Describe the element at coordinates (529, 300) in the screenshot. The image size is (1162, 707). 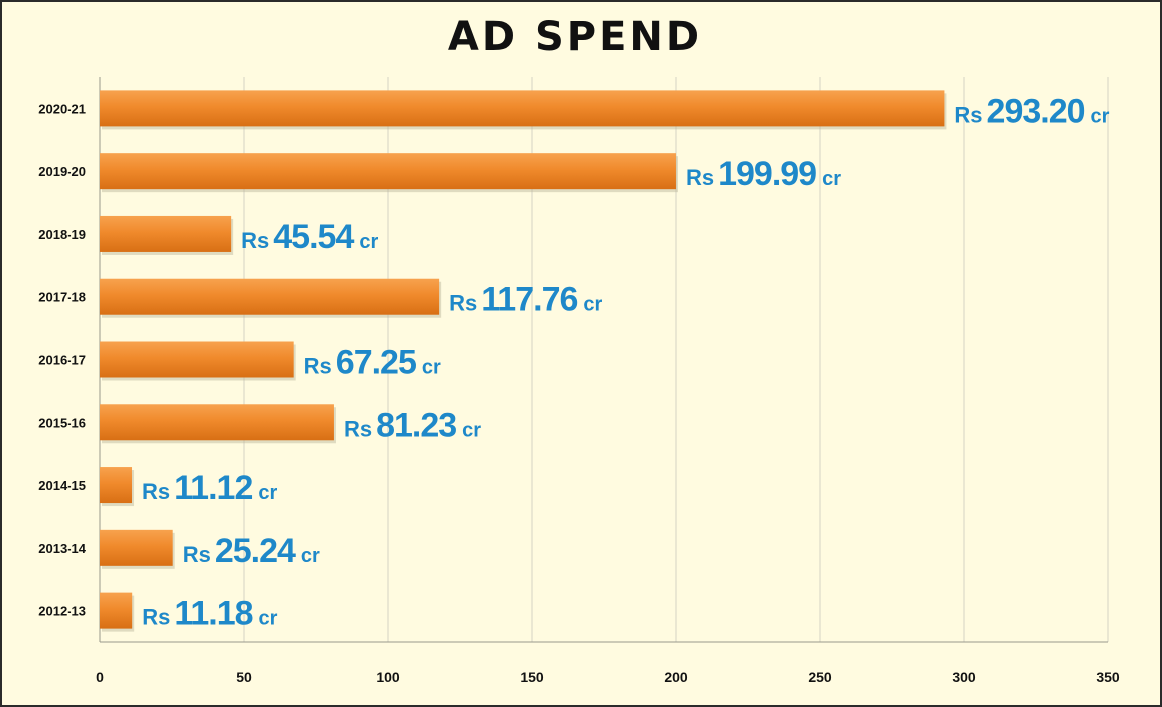
I see `data-label-value: 117.76` at that location.